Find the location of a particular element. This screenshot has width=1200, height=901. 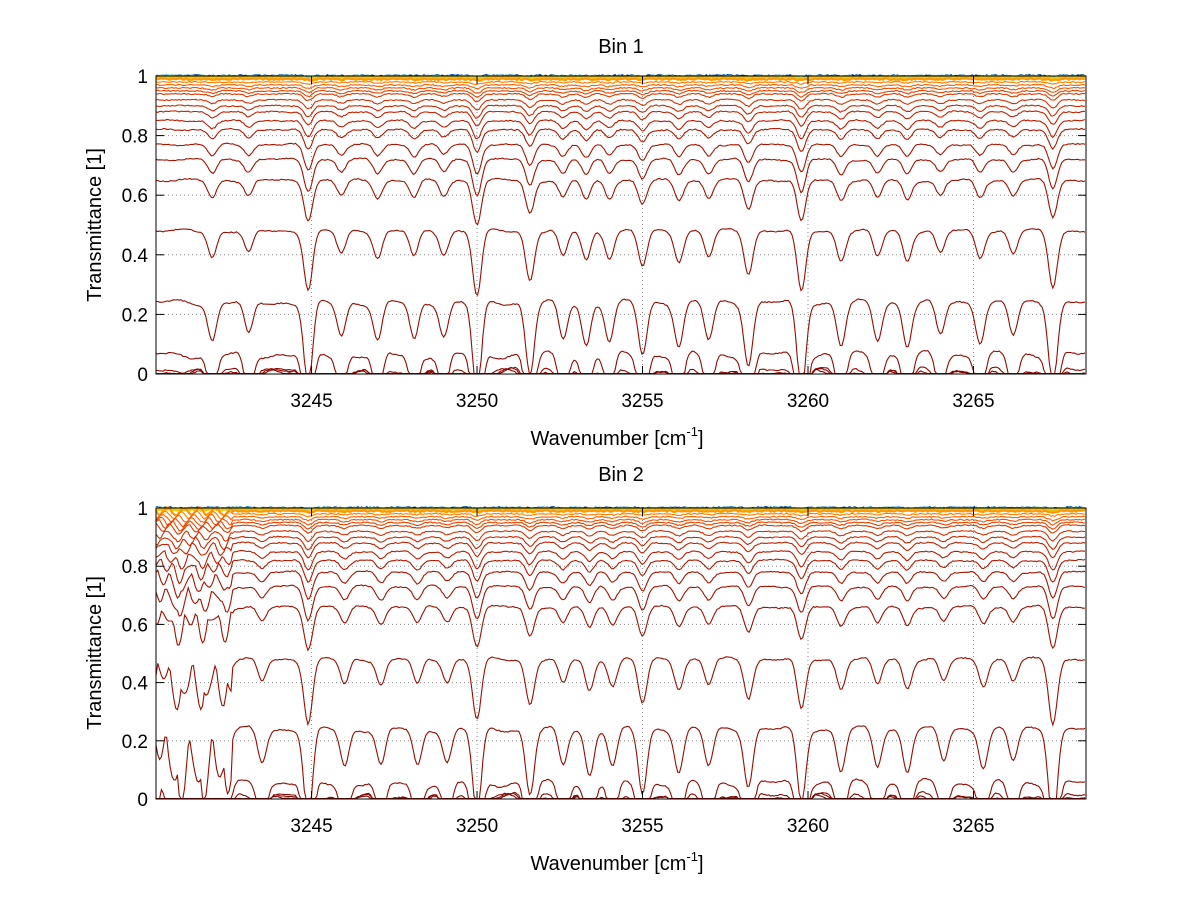

chart-title: Bin 1 is located at coordinates (621, 47).